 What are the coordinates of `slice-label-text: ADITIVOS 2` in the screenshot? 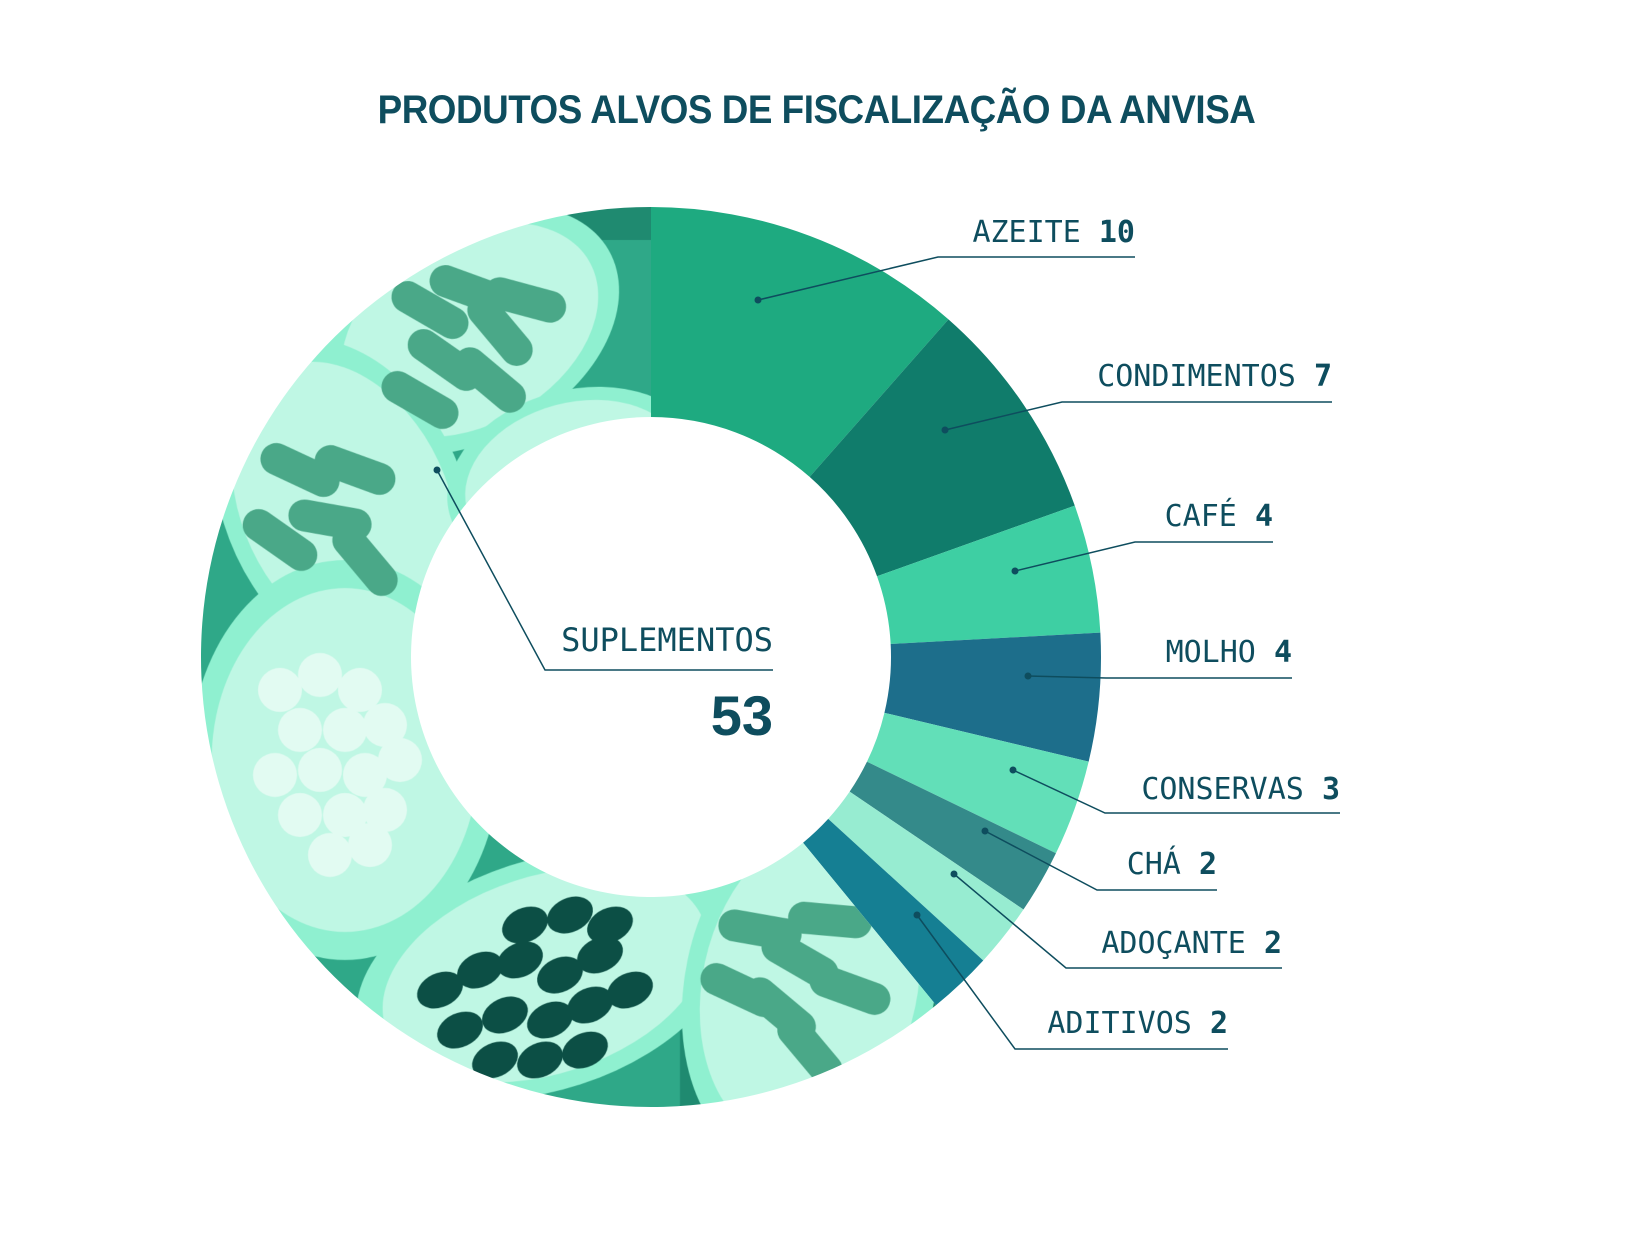 It's located at (1137, 1023).